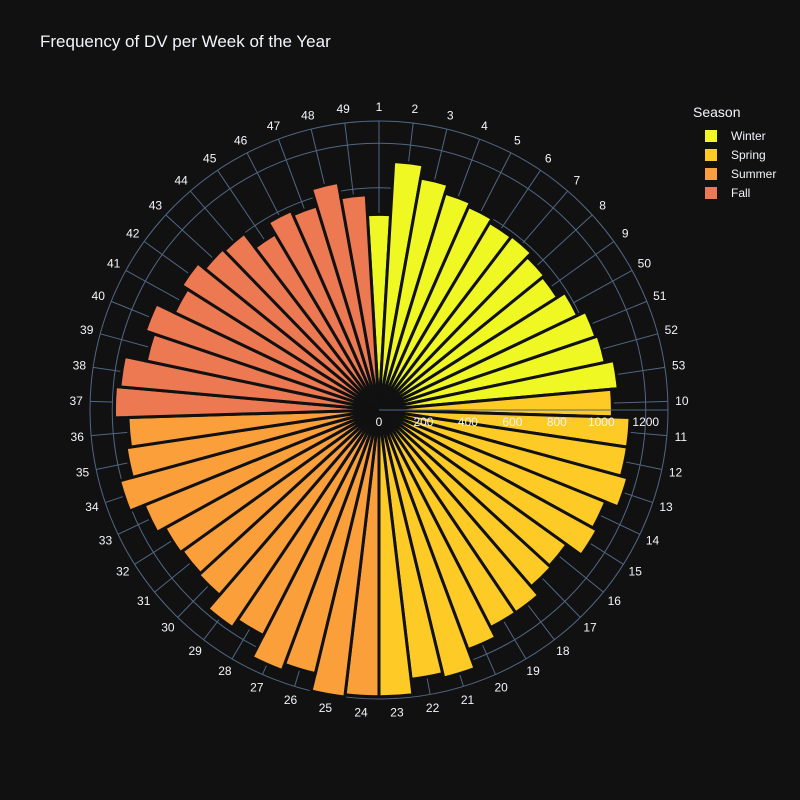  What do you see at coordinates (602, 205) in the screenshot?
I see `angular-tick-label-8: 8` at bounding box center [602, 205].